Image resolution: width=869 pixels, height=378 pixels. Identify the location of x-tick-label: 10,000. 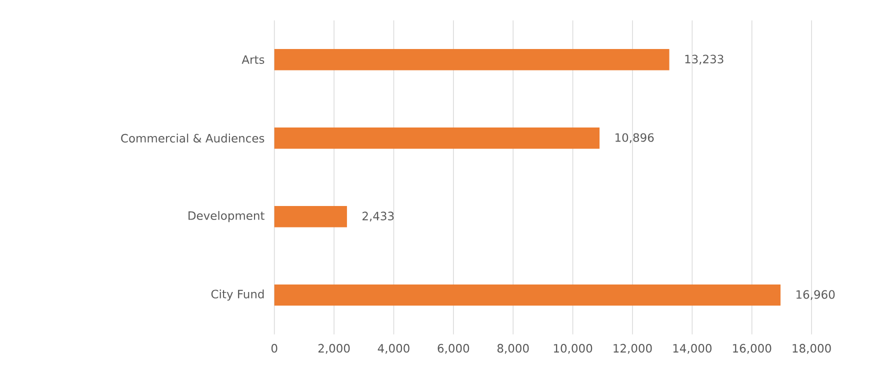
(573, 349).